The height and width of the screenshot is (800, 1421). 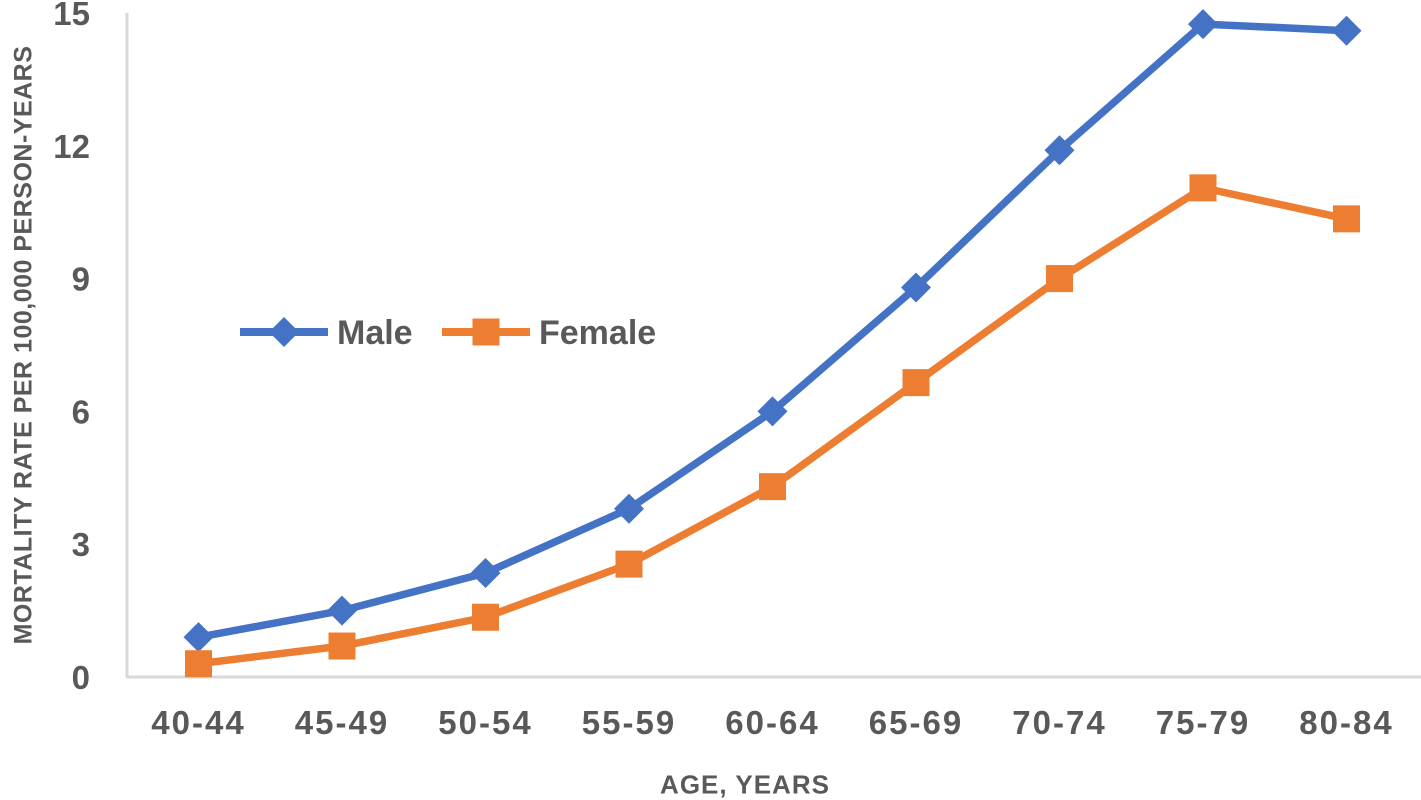 I want to click on x-tick-label: 70-74, so click(x=1059, y=722).